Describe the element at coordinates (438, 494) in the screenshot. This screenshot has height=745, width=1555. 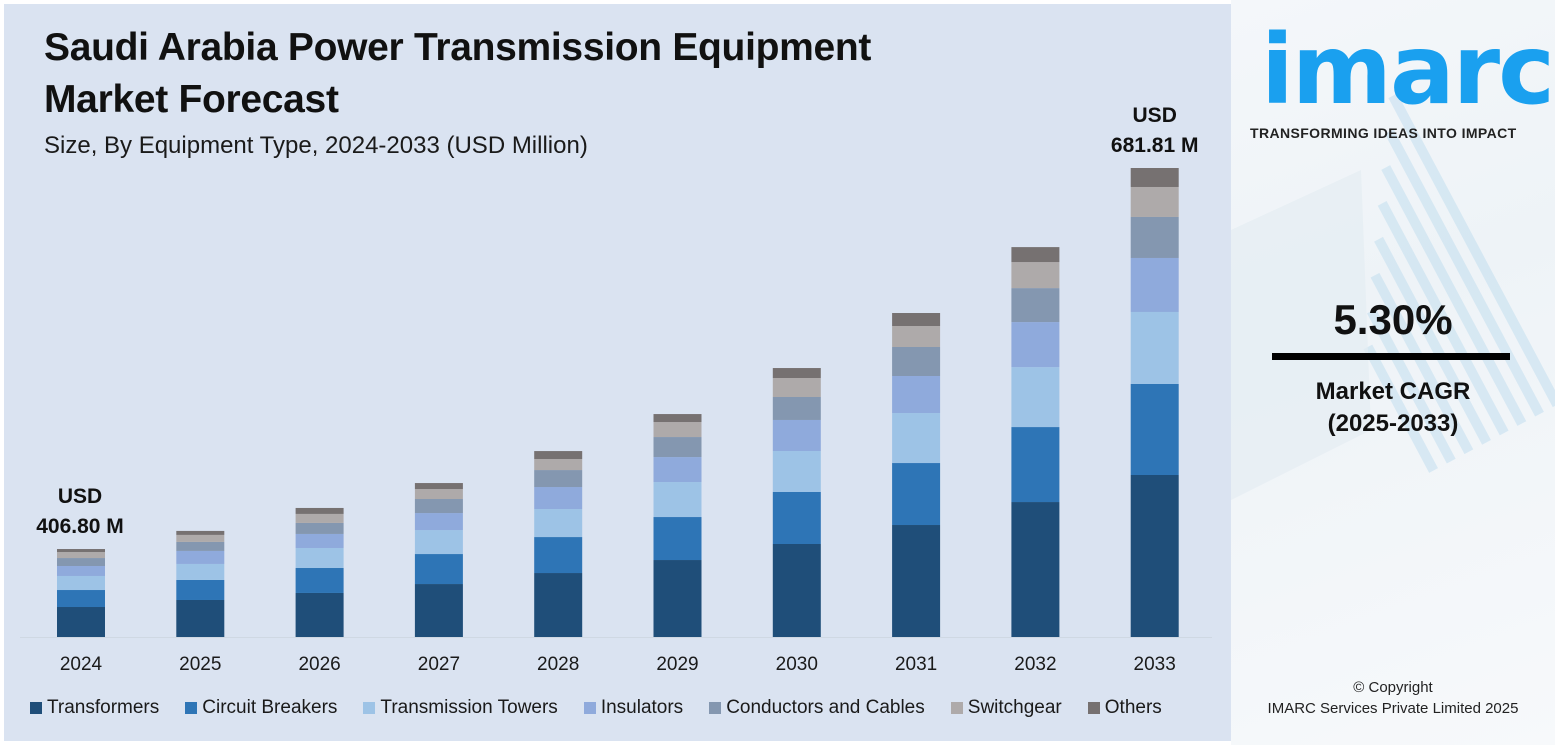
I see `bar-segment-switchgear-2027` at that location.